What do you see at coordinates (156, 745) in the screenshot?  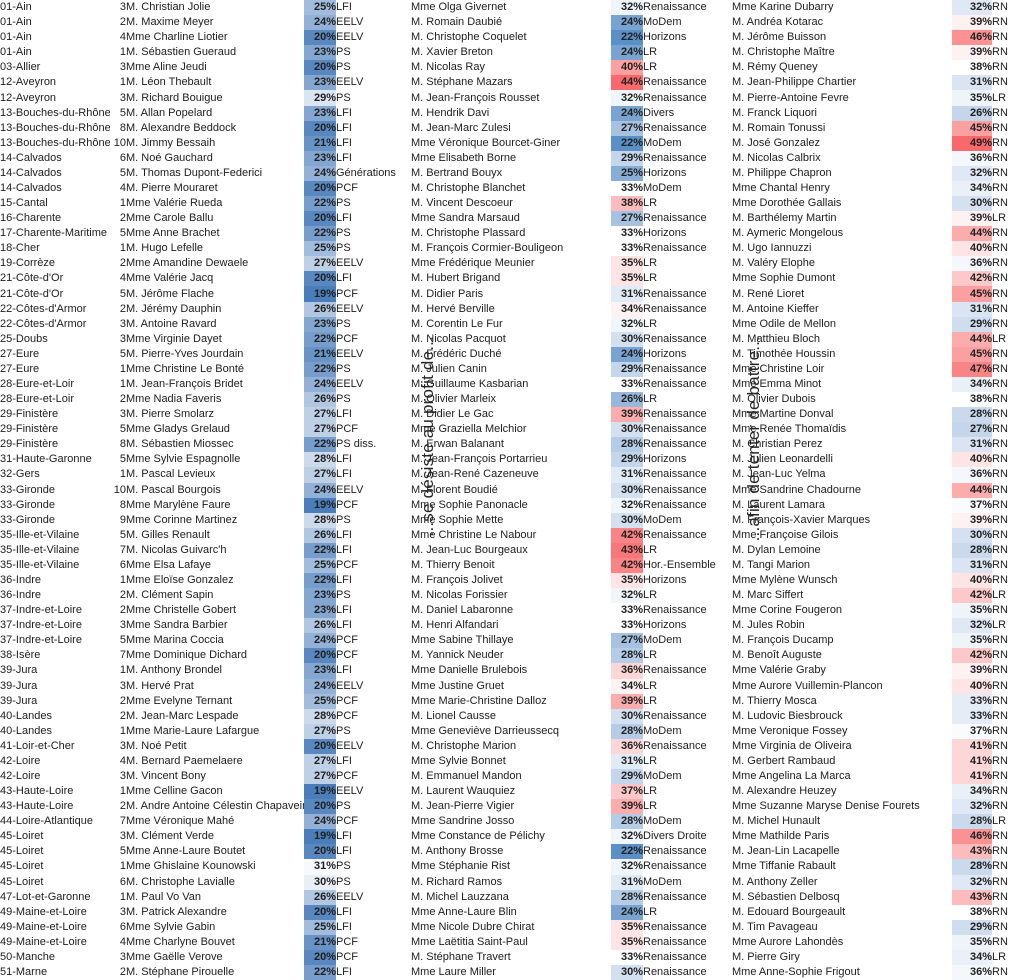 I see `cell-withdrawing-name: M. Noé Petit` at bounding box center [156, 745].